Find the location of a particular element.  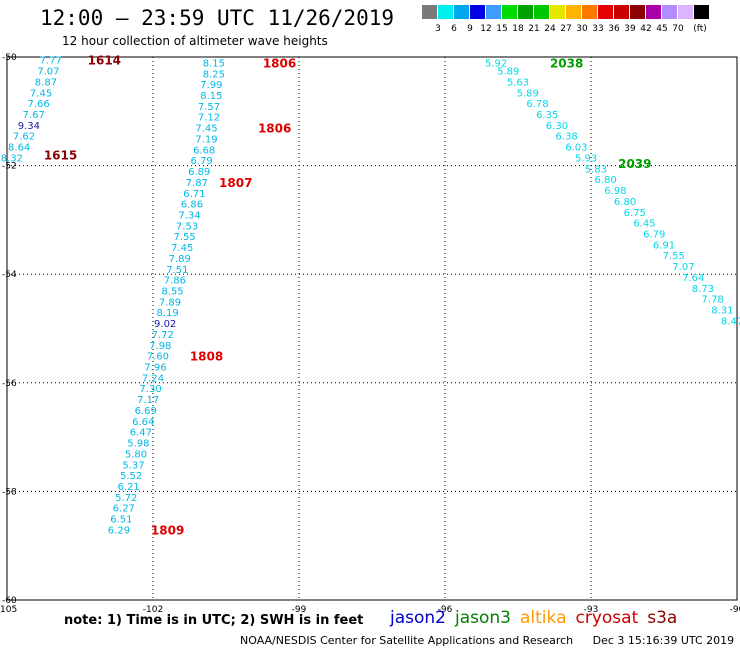

wave-height-label: 8.25 is located at coordinates (214, 74).